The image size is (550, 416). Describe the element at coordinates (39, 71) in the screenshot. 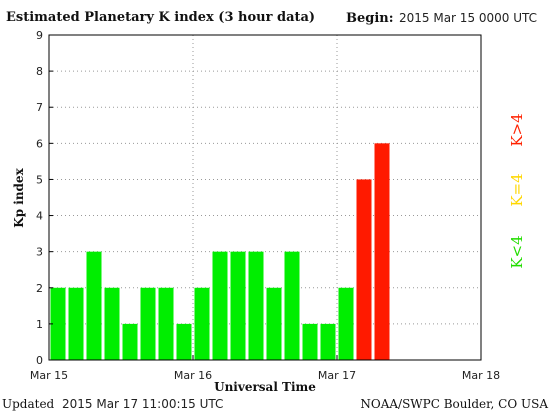

I see `y-tick-label: 8` at that location.